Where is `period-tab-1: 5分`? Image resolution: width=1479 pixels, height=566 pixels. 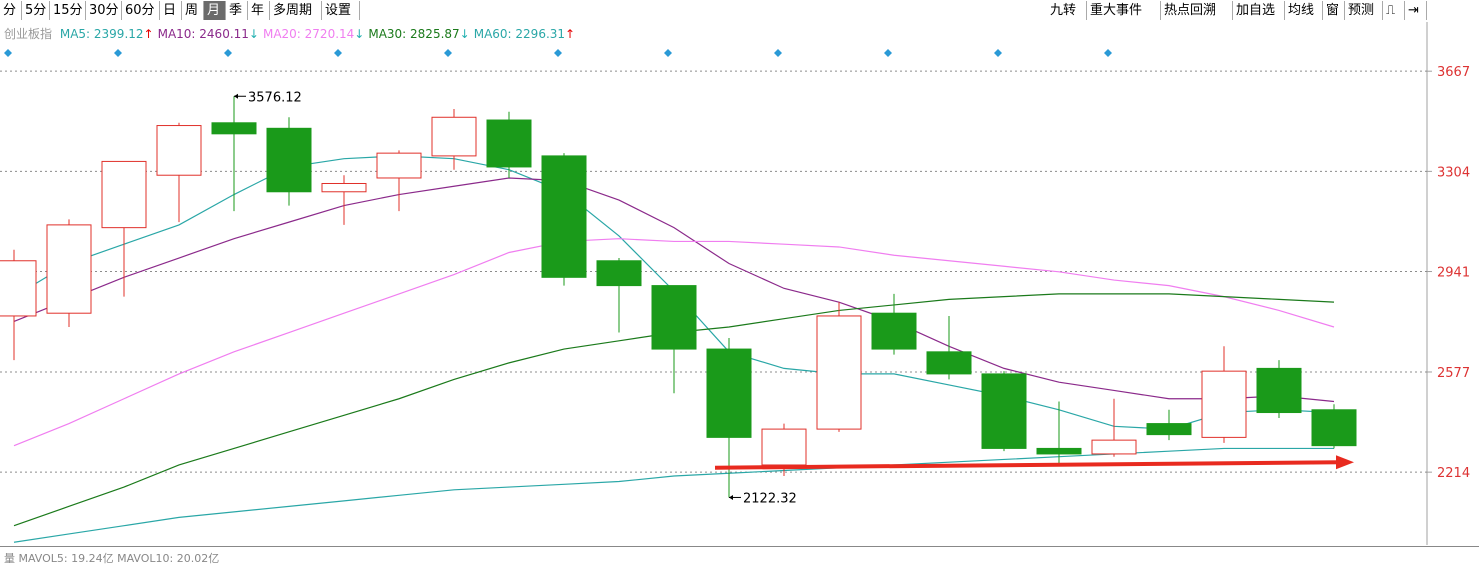 period-tab-1: 5分 is located at coordinates (36, 10).